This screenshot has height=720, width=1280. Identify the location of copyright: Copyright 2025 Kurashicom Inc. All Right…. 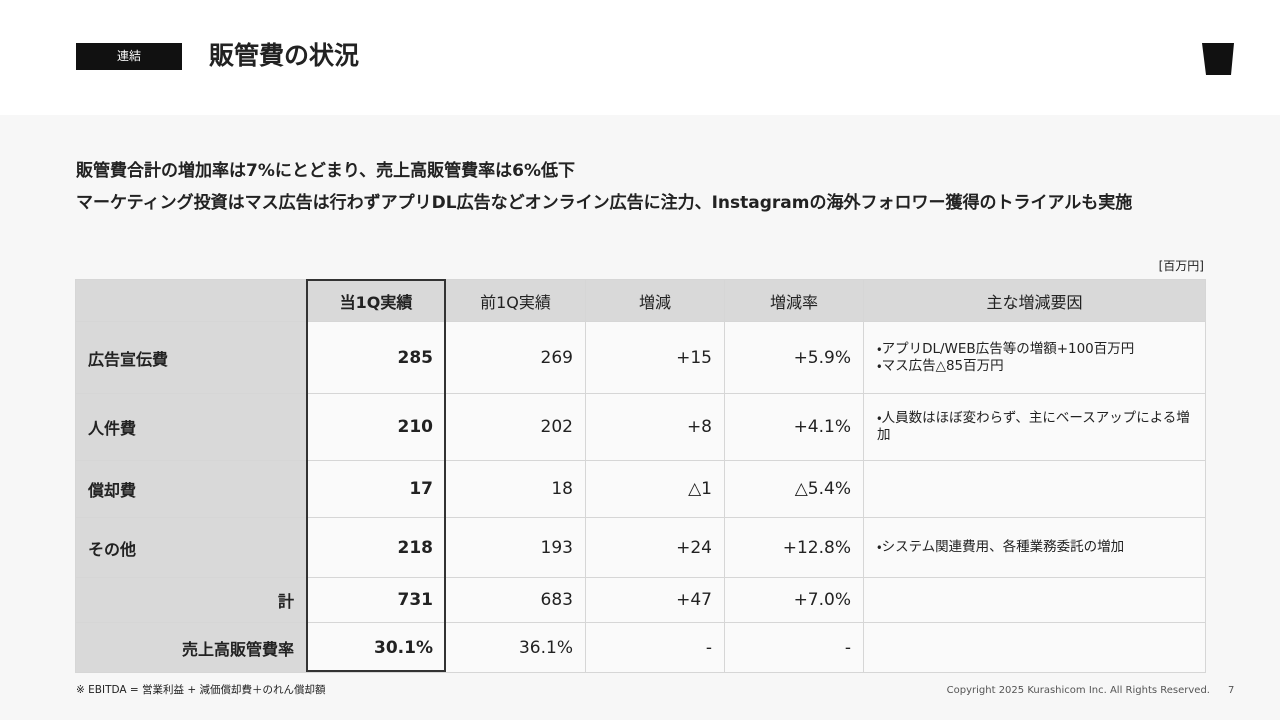
(1078, 690).